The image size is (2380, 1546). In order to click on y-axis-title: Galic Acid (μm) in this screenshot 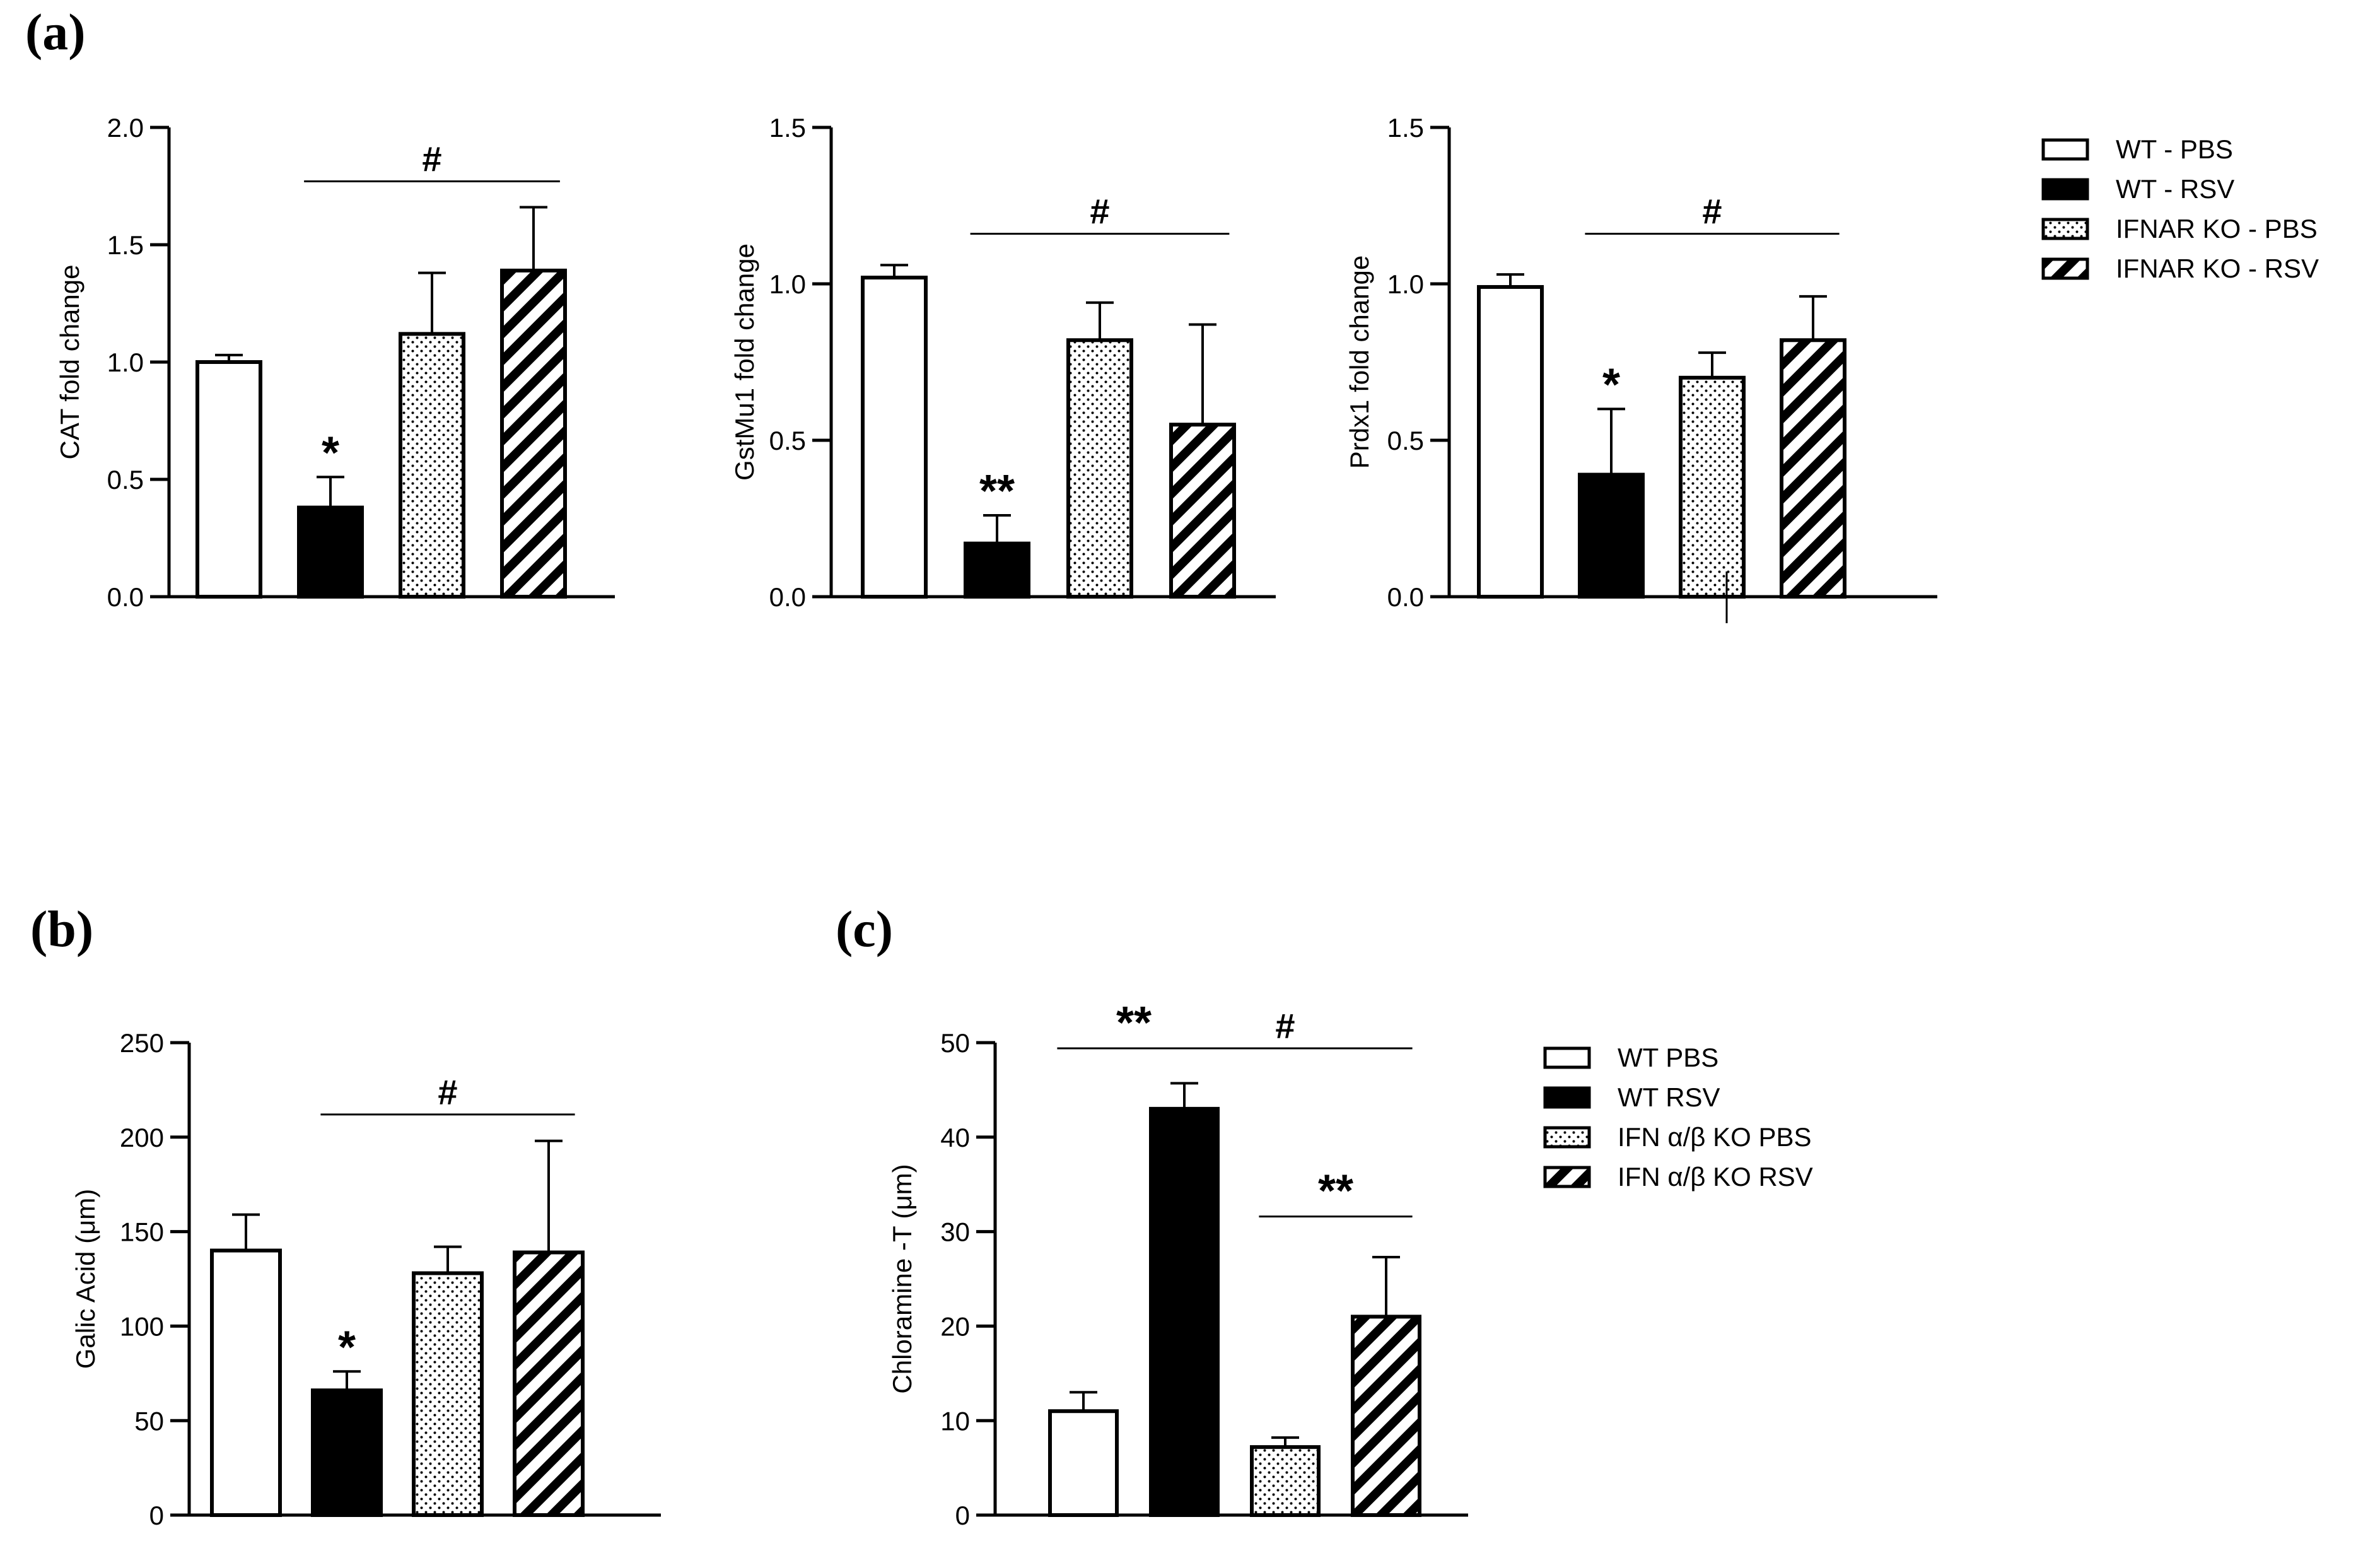, I will do `click(85, 1279)`.